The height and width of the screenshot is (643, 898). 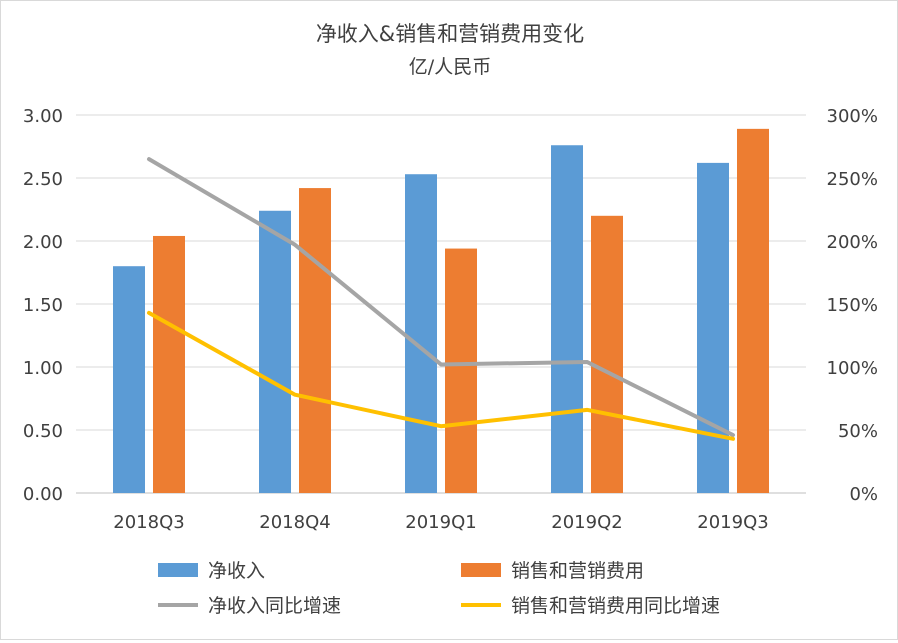 What do you see at coordinates (43, 242) in the screenshot?
I see `left-axis-tick-label: 2.00` at bounding box center [43, 242].